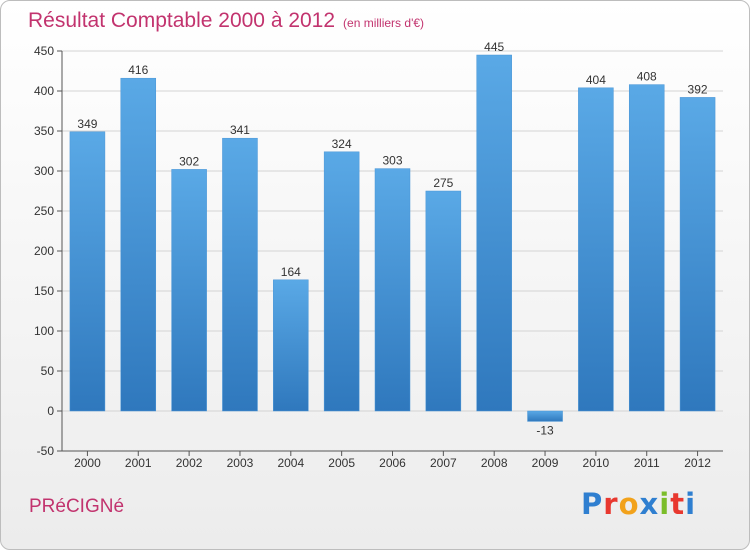 The height and width of the screenshot is (550, 750). What do you see at coordinates (647, 77) in the screenshot?
I see `value-label-2011: 408` at bounding box center [647, 77].